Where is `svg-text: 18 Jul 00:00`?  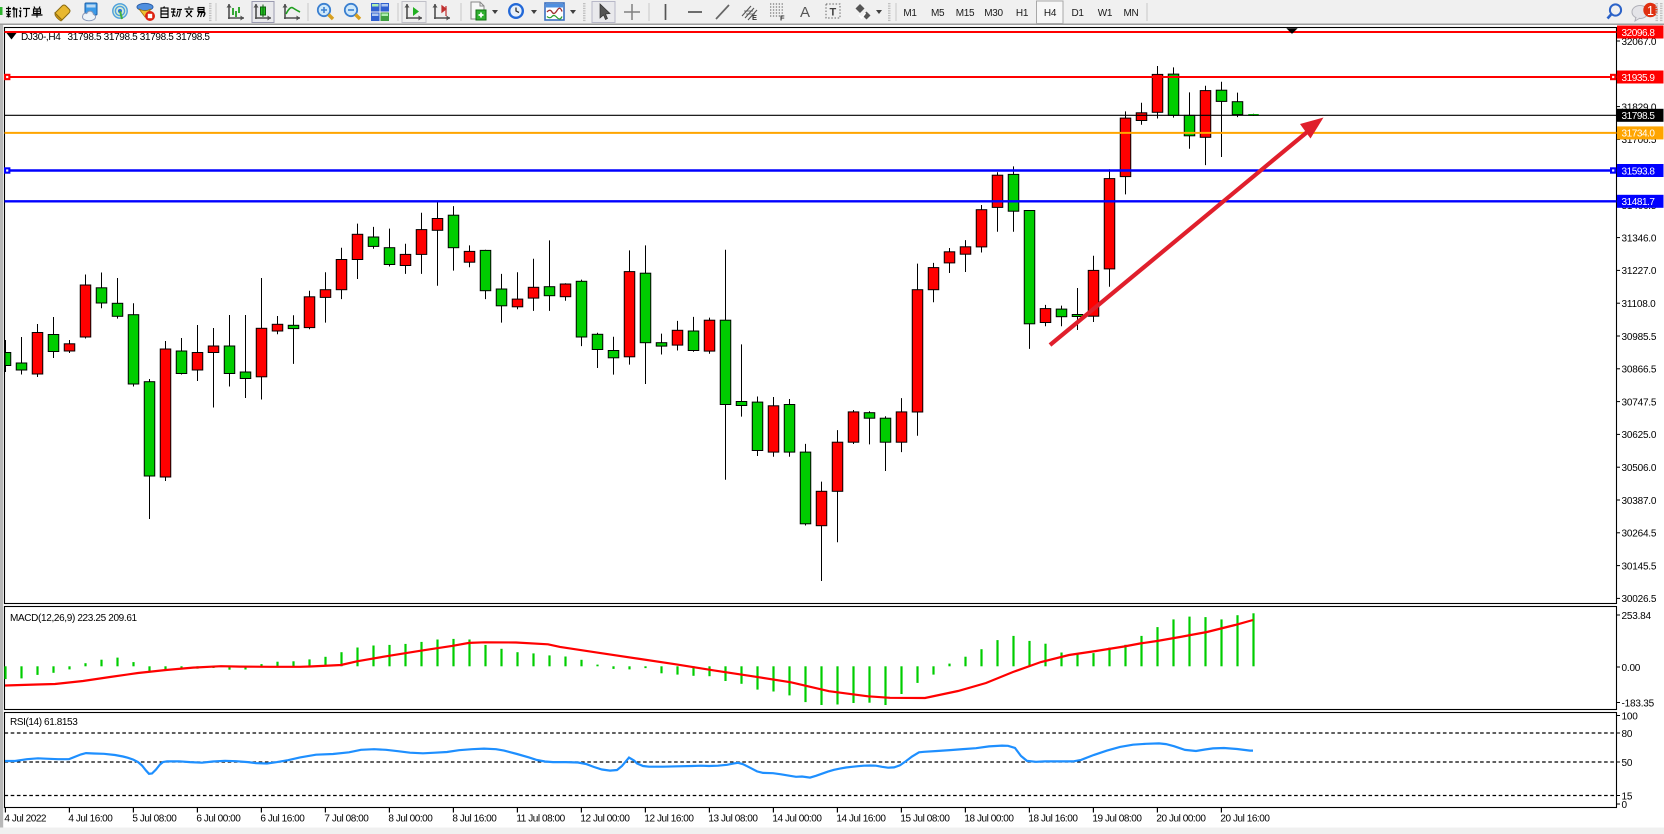
svg-text: 18 Jul 00:00 is located at coordinates (989, 819).